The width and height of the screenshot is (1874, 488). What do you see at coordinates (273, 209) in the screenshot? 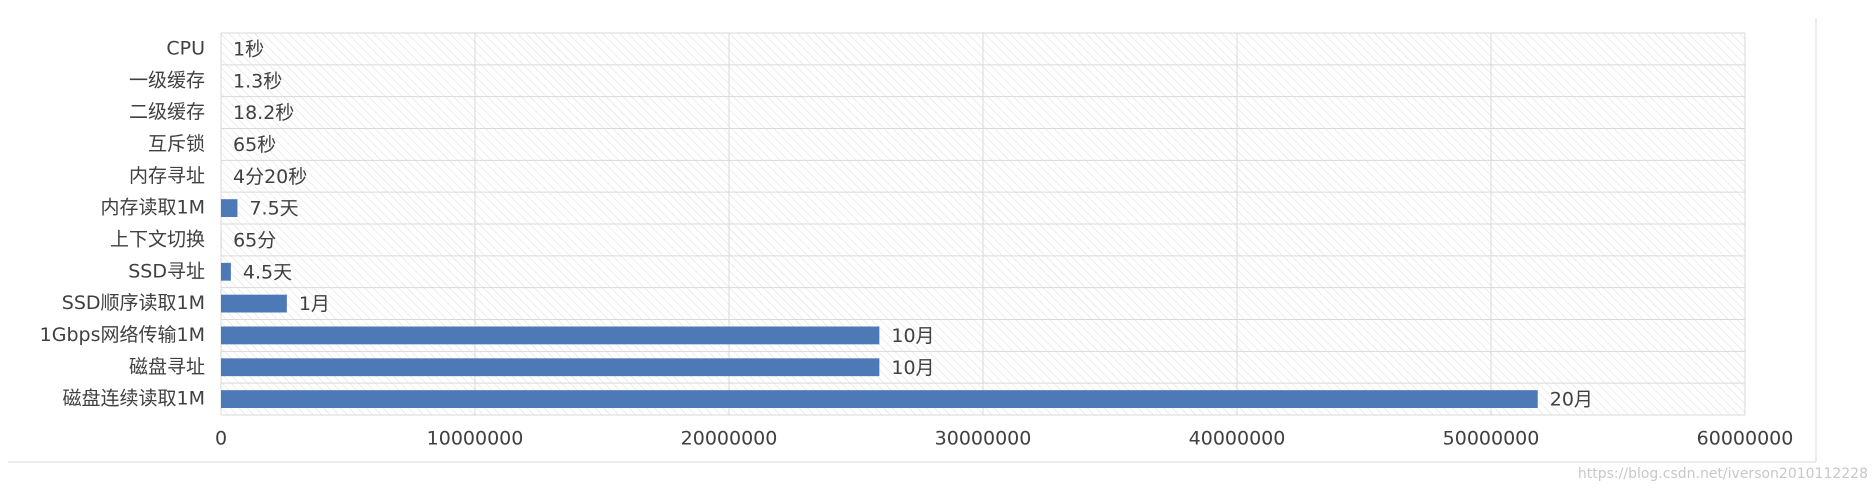
I see `value-label: 7.5天` at bounding box center [273, 209].